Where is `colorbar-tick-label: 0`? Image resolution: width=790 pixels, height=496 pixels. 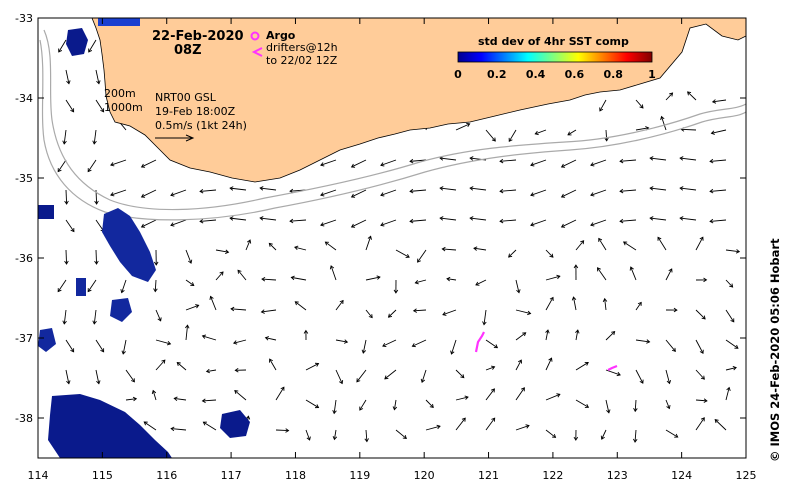
colorbar-tick-label: 0 is located at coordinates (458, 74).